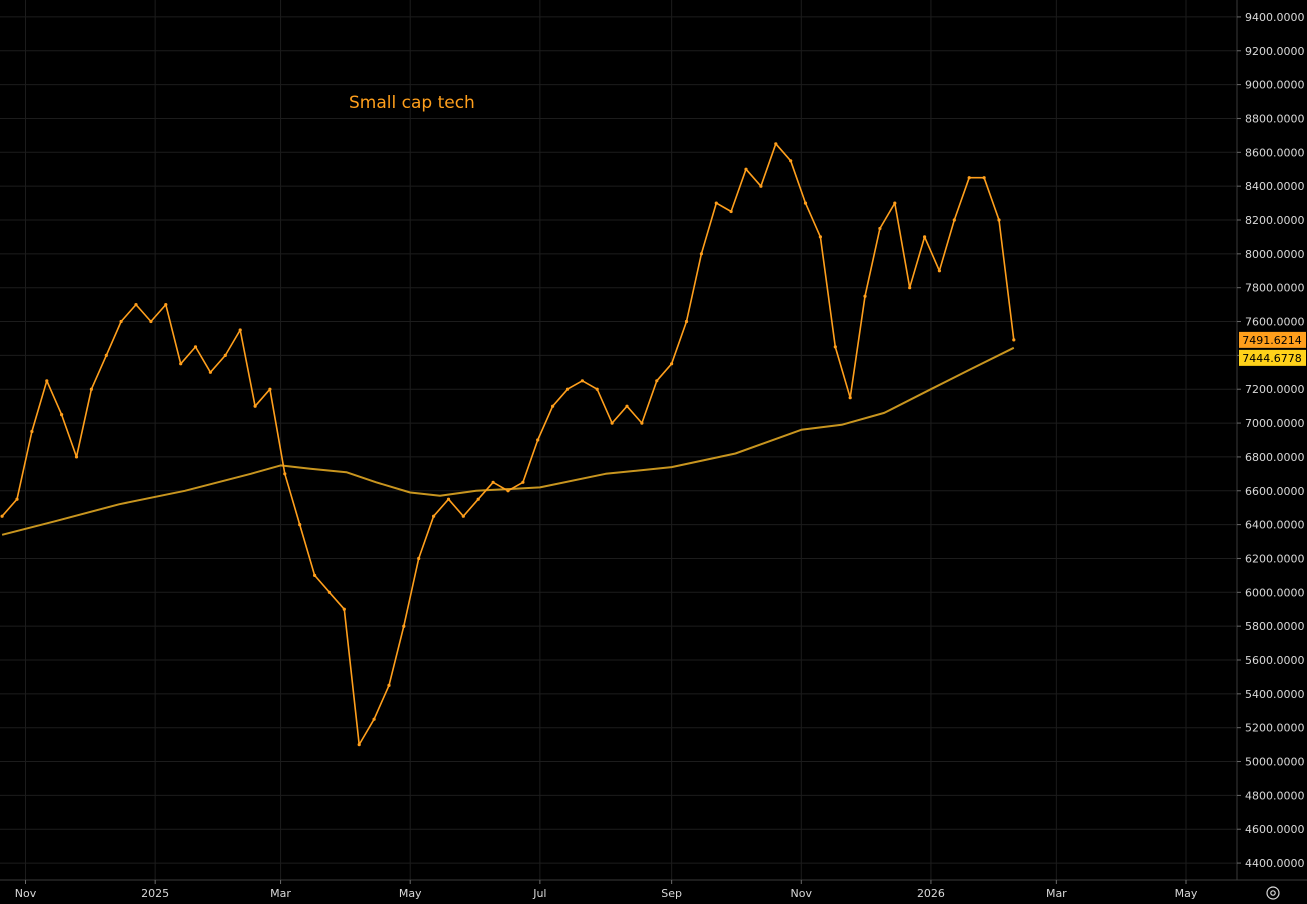 This screenshot has width=1307, height=904. What do you see at coordinates (1275, 423) in the screenshot?
I see `y-tick-label: 7000.0000` at bounding box center [1275, 423].